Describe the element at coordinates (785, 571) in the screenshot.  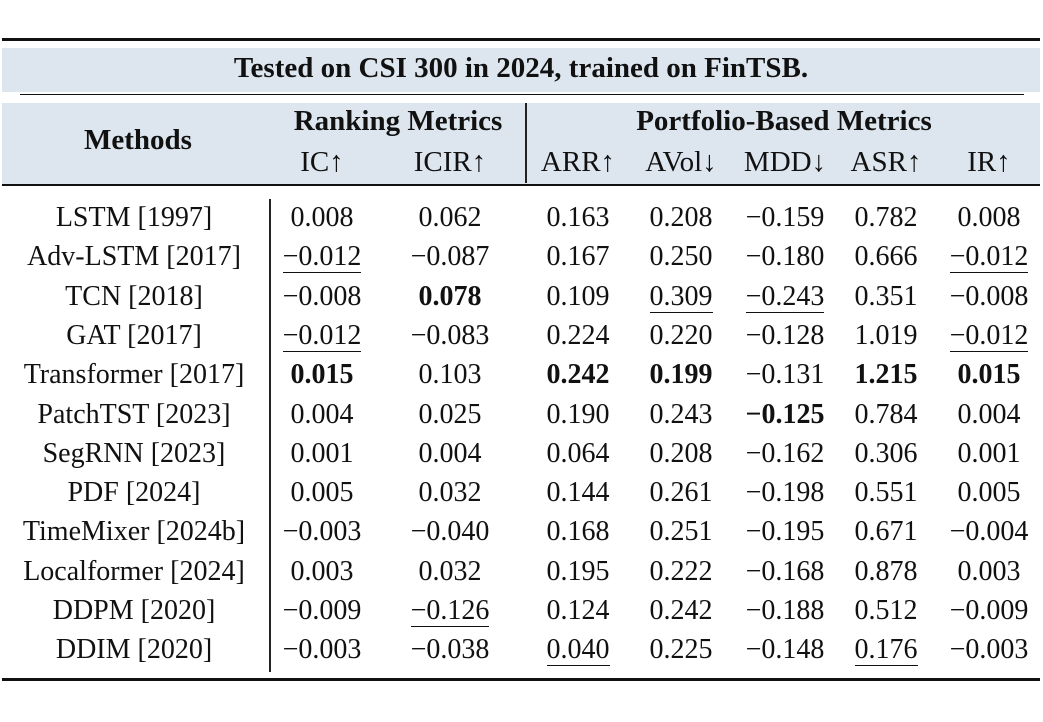
I see `metric-cell: −0.168` at that location.